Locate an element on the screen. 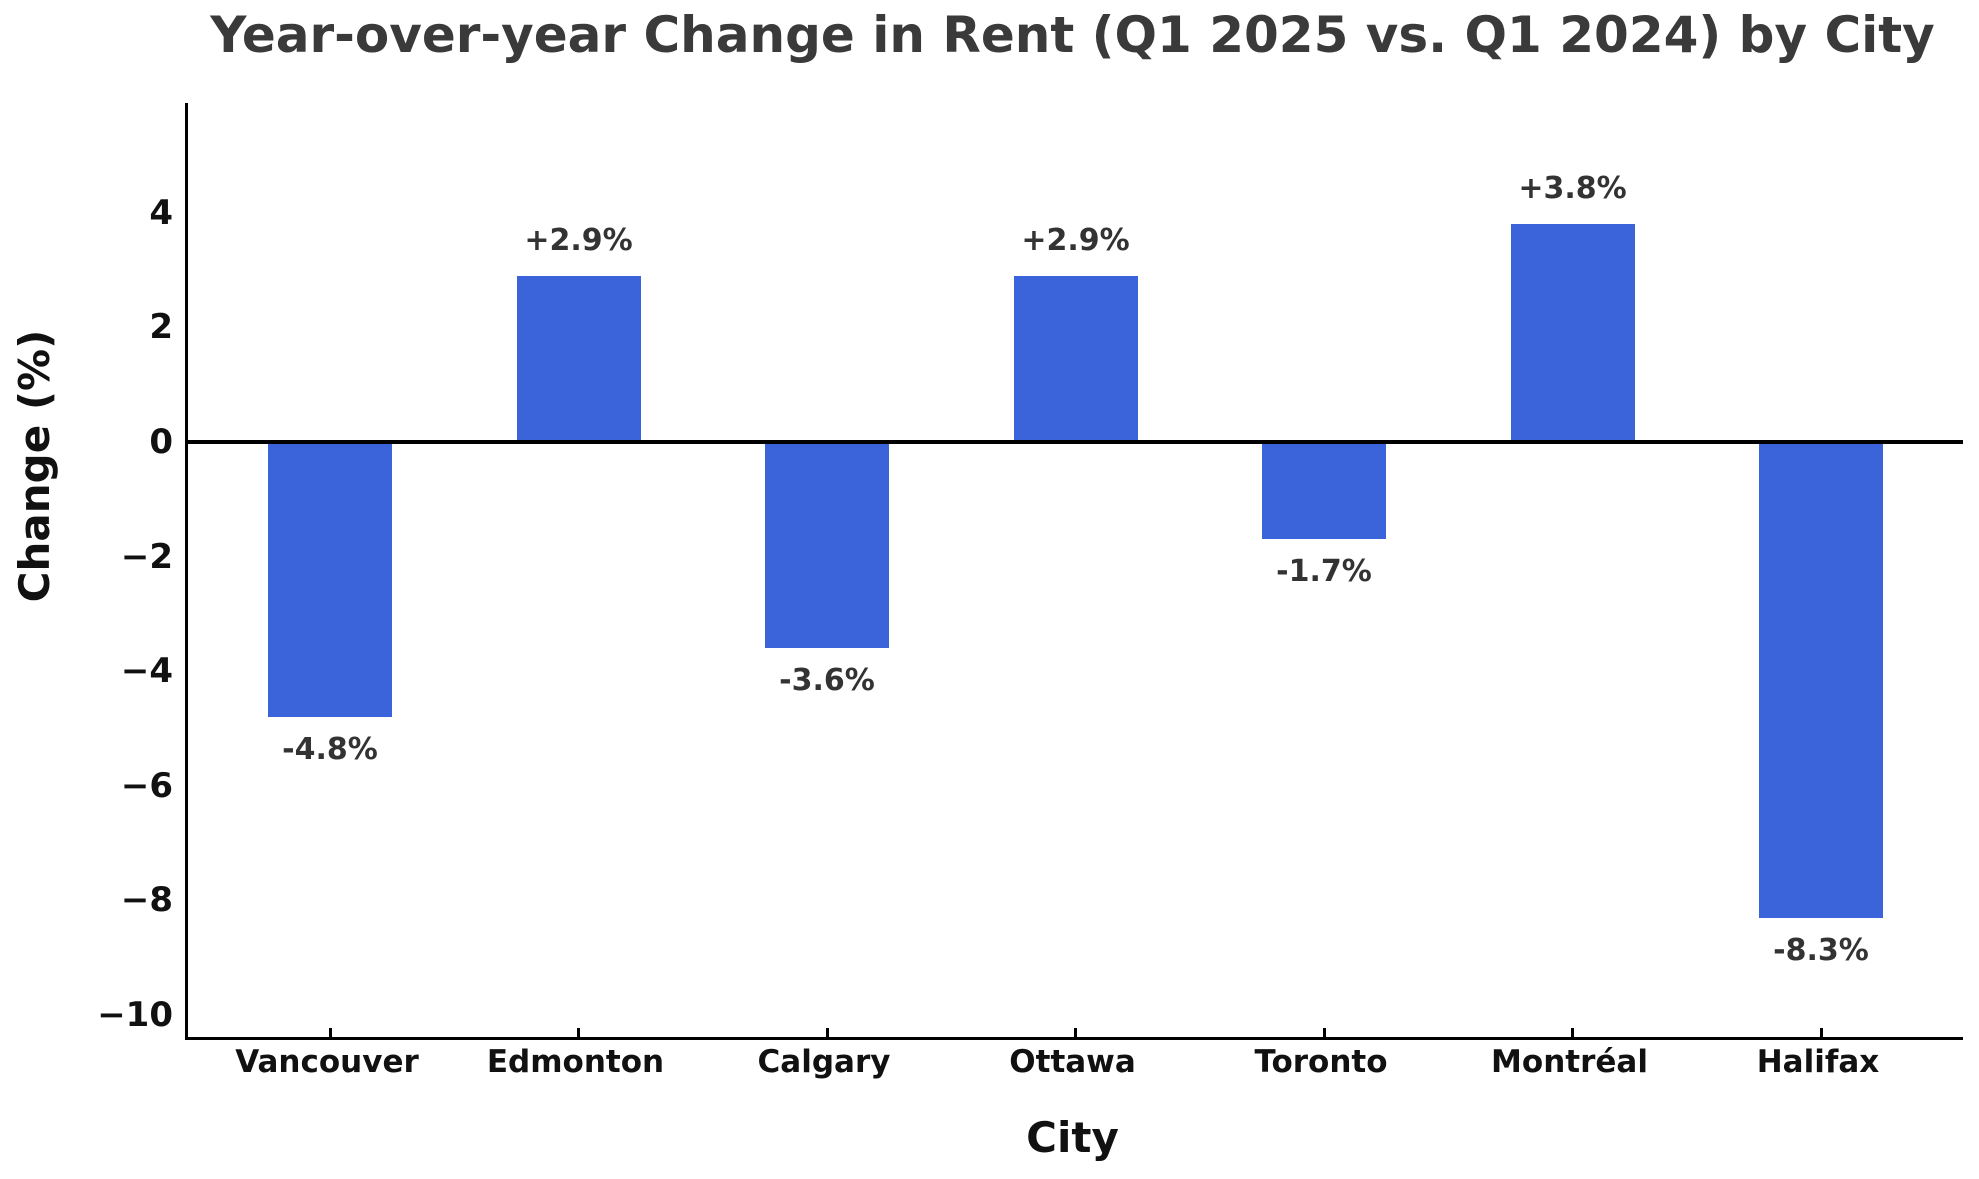 The width and height of the screenshot is (1979, 1179). y-tick-label: 2 is located at coordinates (161, 327).